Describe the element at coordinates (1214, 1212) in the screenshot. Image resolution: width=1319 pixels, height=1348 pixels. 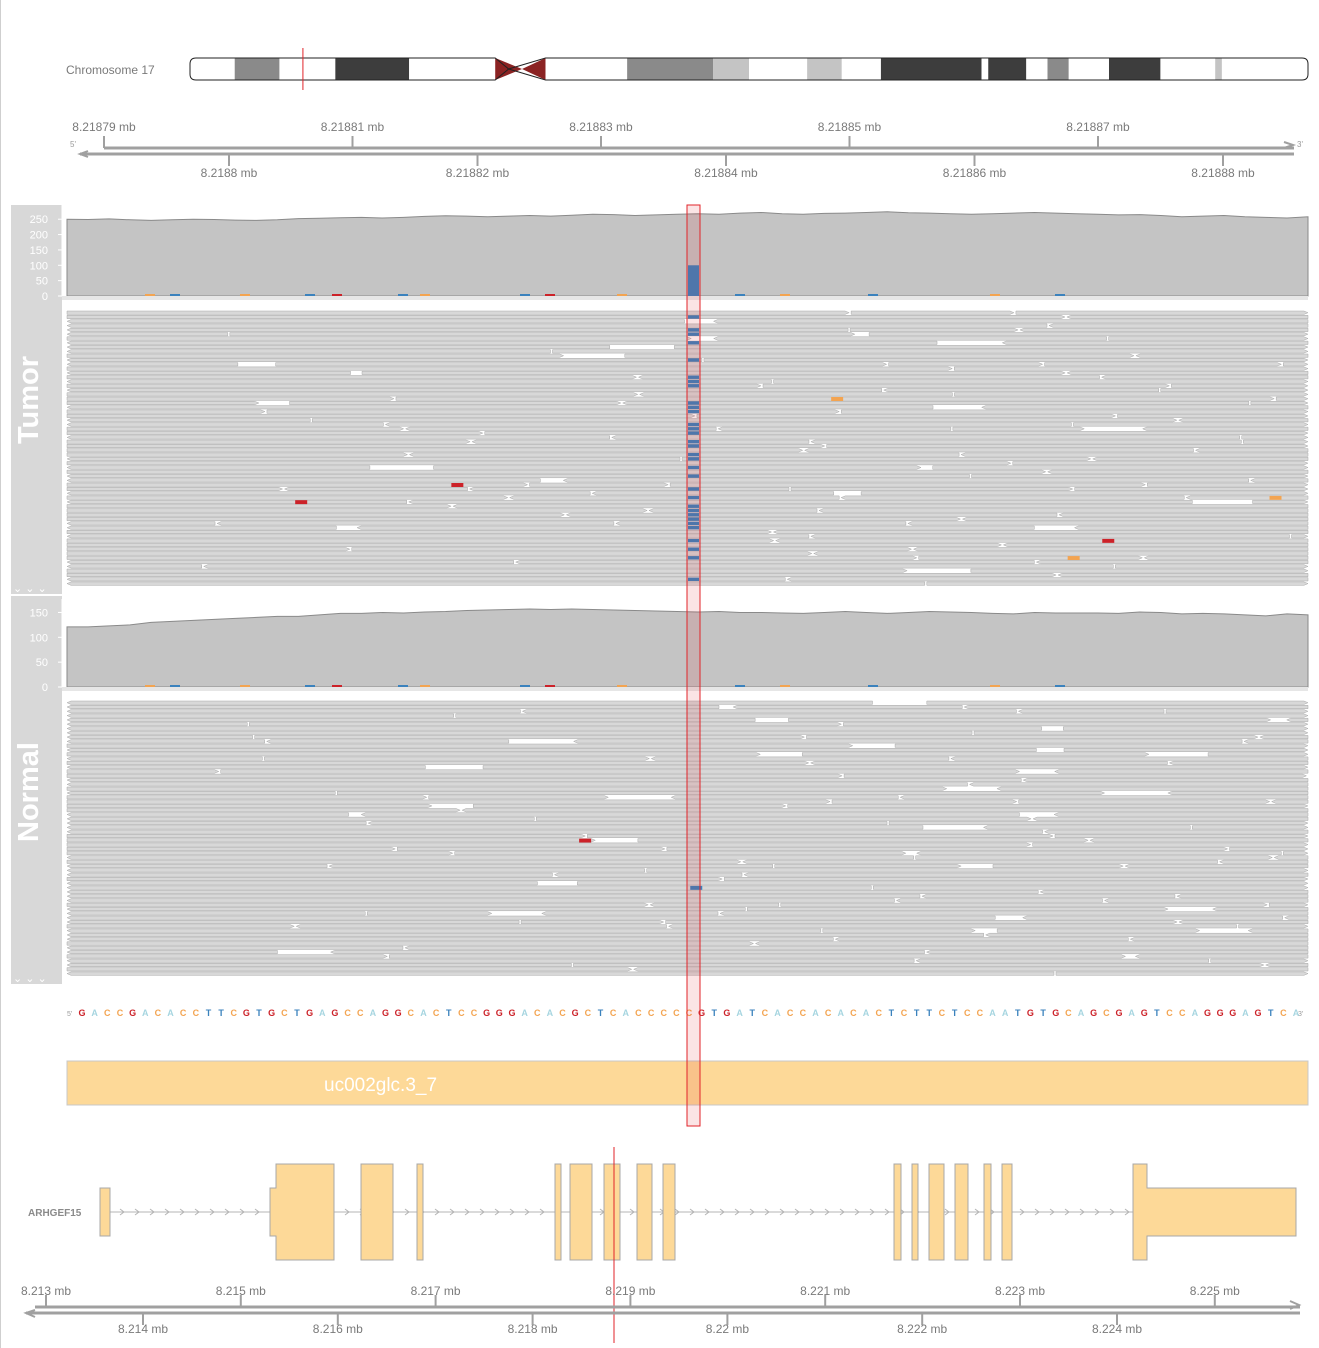
I see `gene-last-exon` at that location.